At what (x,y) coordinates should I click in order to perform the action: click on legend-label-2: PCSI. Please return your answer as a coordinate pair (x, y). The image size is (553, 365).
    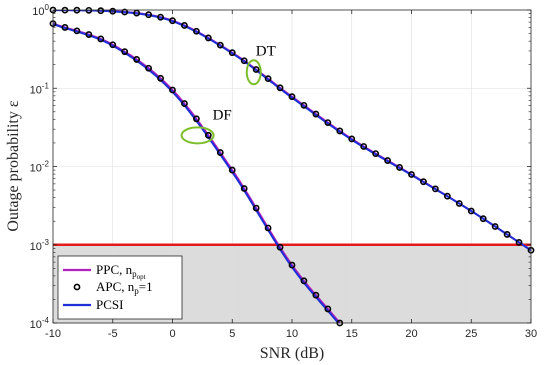
    Looking at the image, I should click on (109, 304).